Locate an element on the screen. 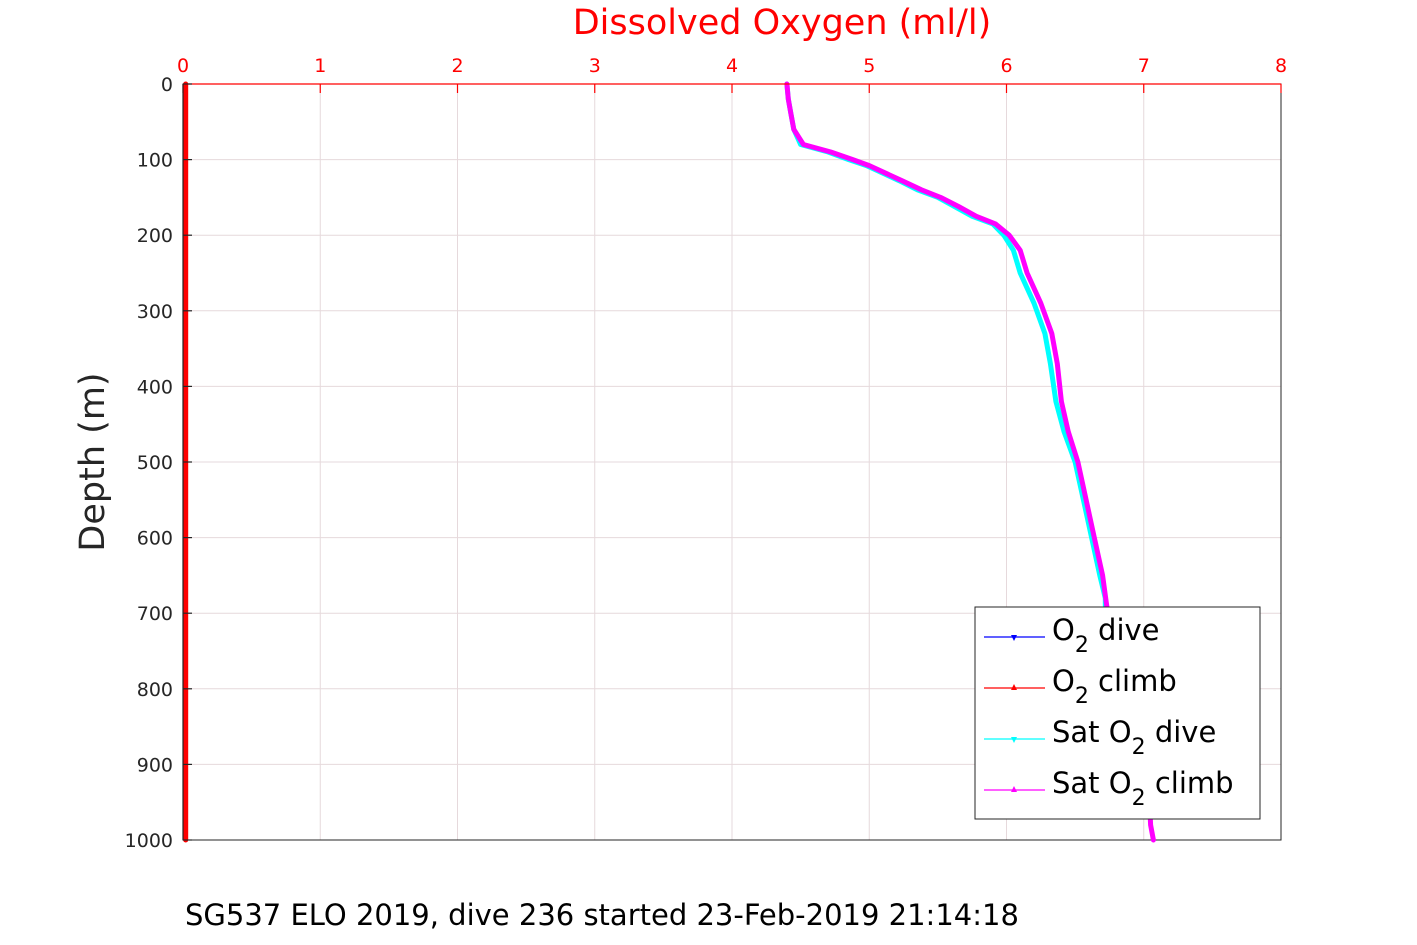  chart-title: Dissolved Oxygen (ml/l) is located at coordinates (782, 23).